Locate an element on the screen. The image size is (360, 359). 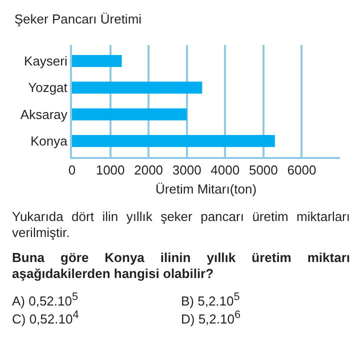
text: B) 5,2.10$^{5}$ is located at coordinates (211, 300).